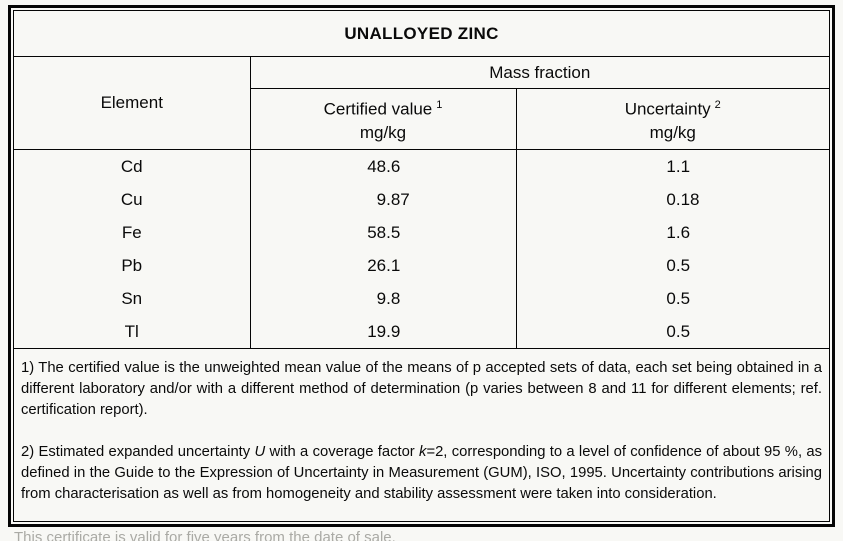 This screenshot has height=541, width=843. What do you see at coordinates (439, 105) in the screenshot?
I see `certified-footnote-ref: 1` at bounding box center [439, 105].